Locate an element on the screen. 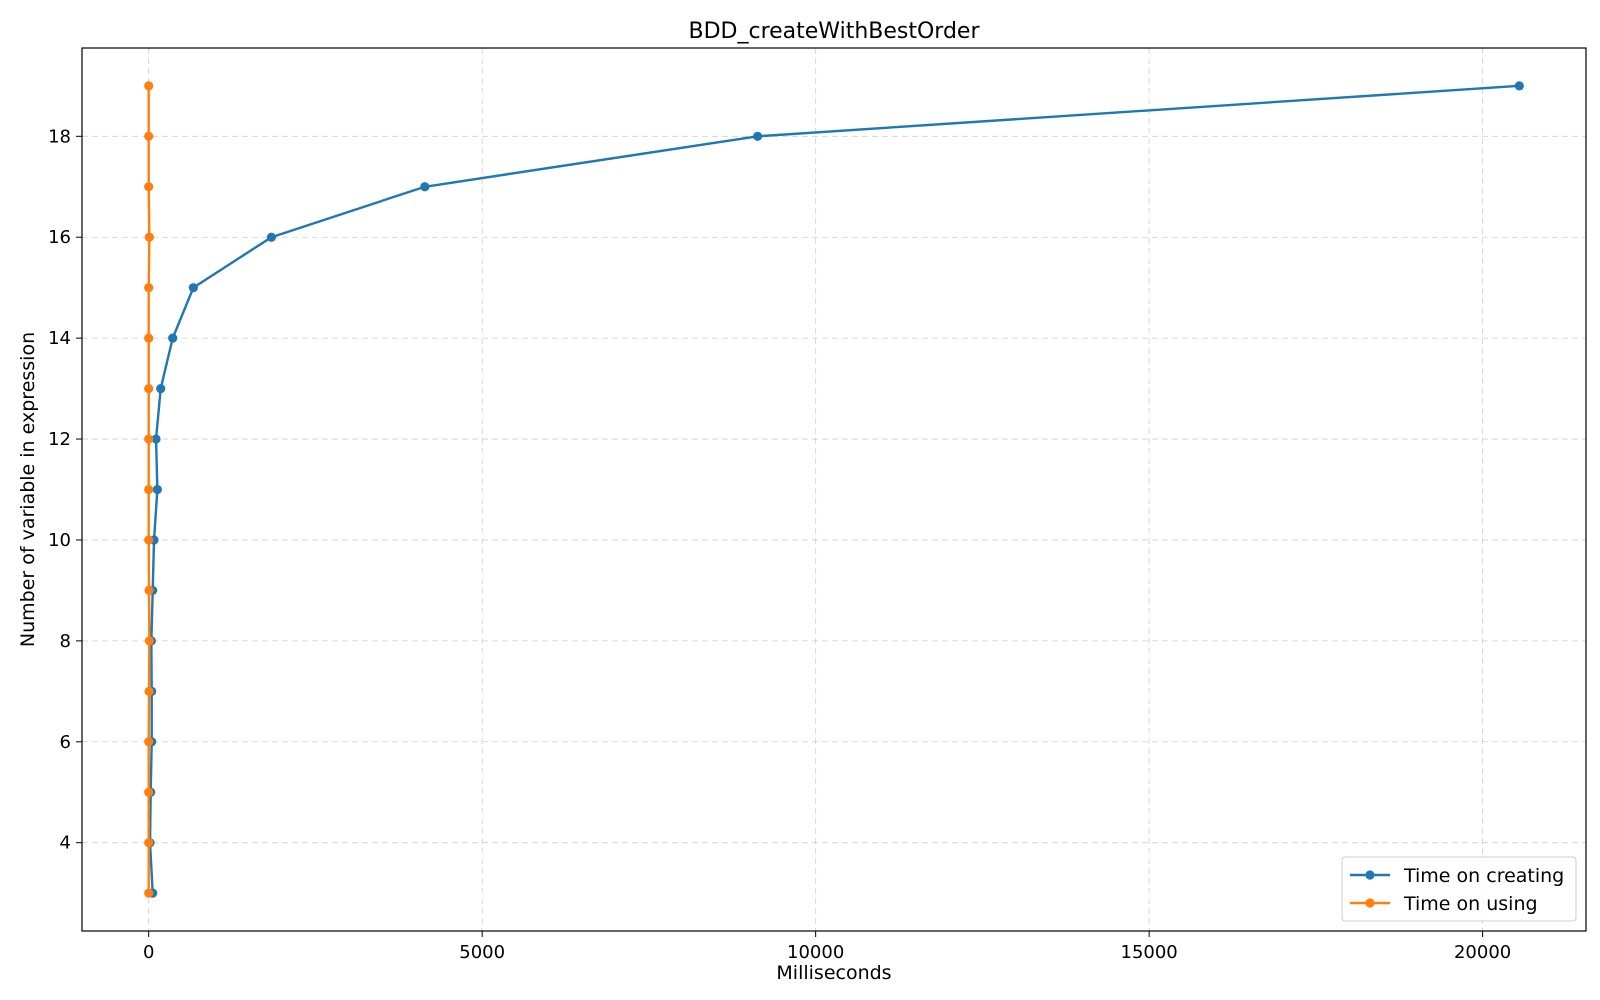 This screenshot has width=1600, height=1000. y-axis-label: Number of variable in expression is located at coordinates (28, 489).